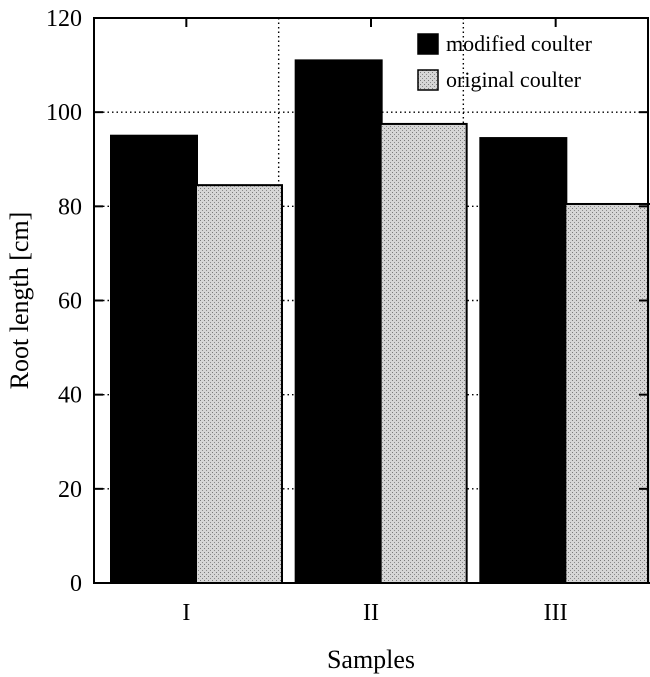  I want to click on x-tick-label: I, so click(186, 613).